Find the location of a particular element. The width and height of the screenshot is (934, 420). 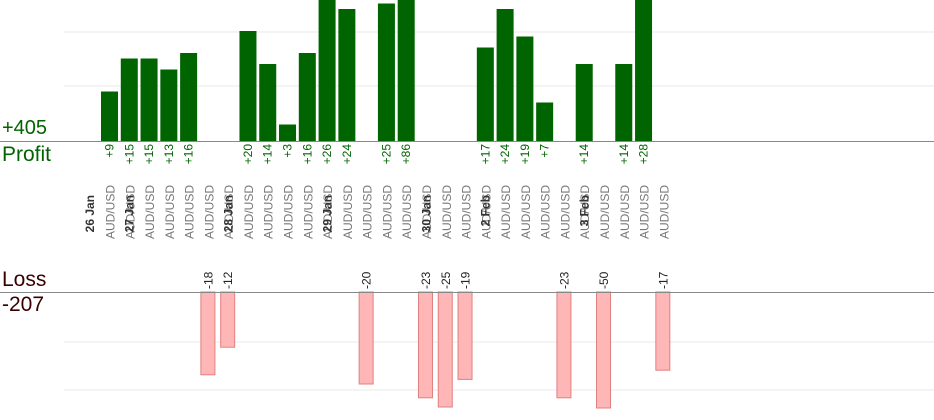

date-label: 2 Feb is located at coordinates (486, 210).